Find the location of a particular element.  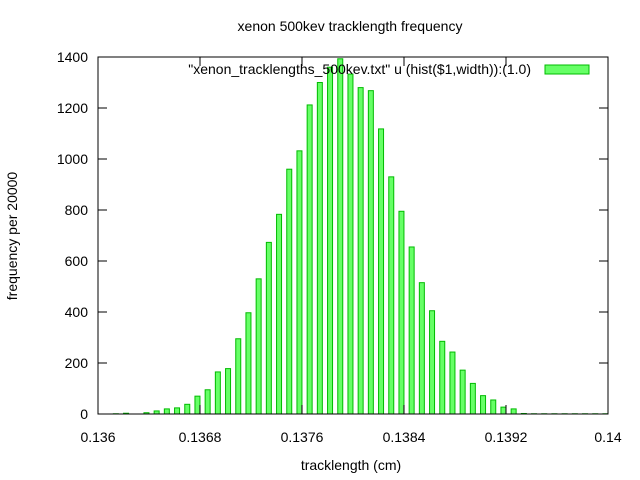

x-tick-label: 0.1384 is located at coordinates (404, 437).